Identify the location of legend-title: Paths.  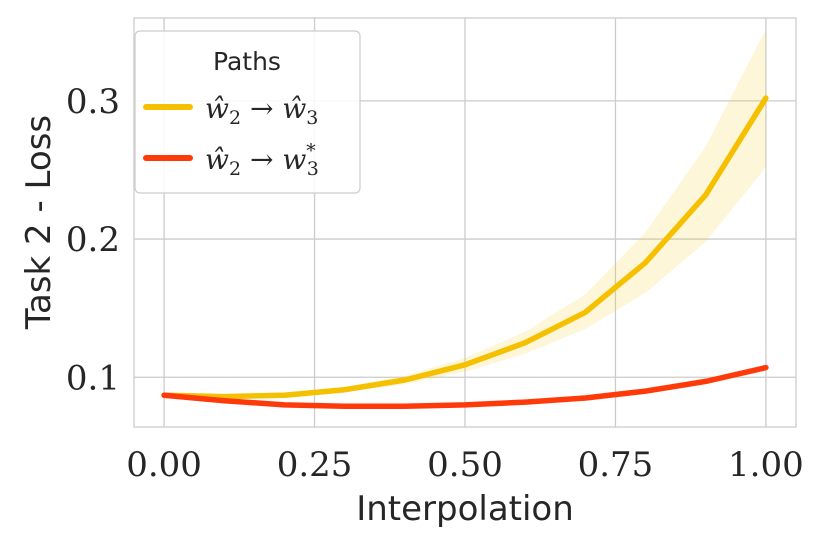
(247, 61).